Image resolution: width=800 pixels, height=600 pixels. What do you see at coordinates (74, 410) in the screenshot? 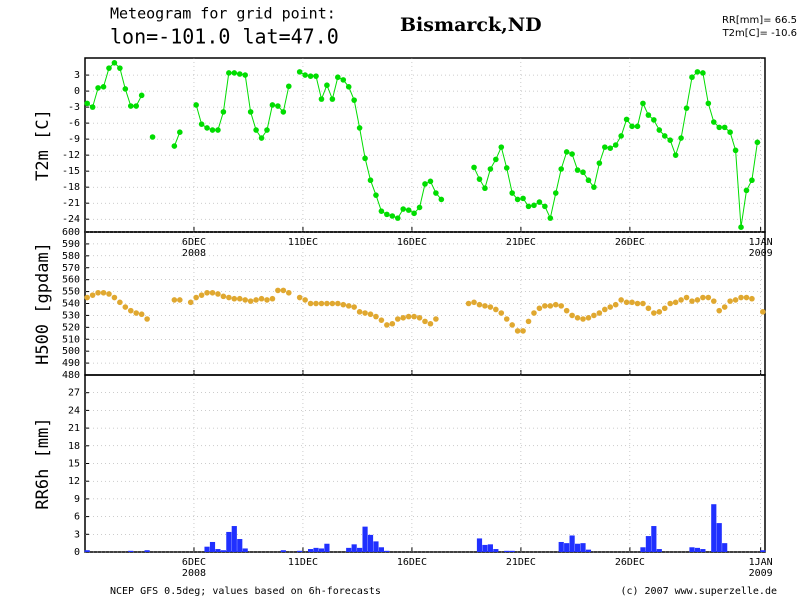
I see `y-tick-label: 24` at bounding box center [74, 410].